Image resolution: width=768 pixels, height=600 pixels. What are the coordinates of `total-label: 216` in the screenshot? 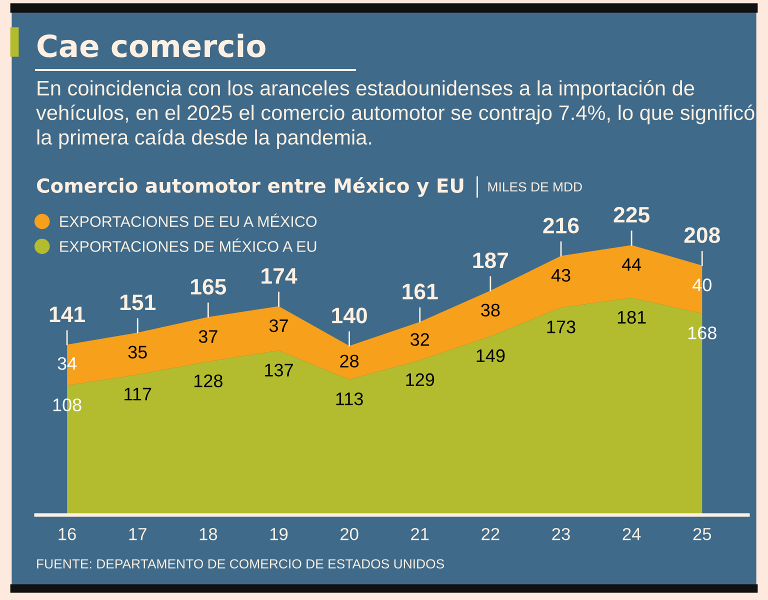 It's located at (561, 226).